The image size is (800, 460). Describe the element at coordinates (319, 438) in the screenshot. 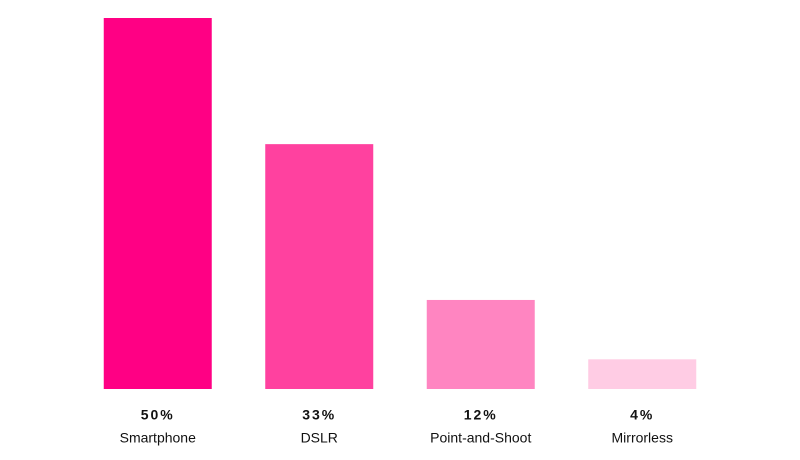

I see `category-label: DSLR` at that location.